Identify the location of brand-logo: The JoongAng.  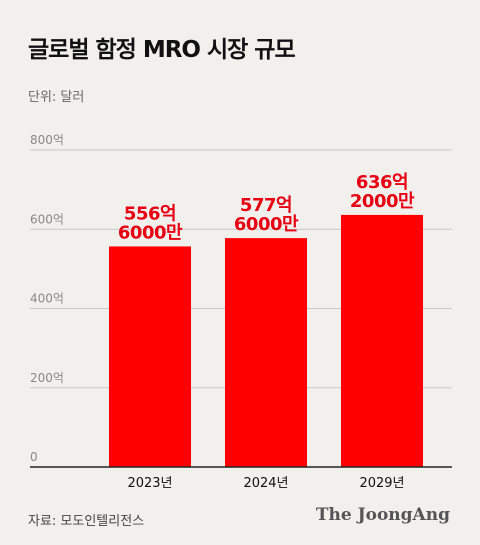
(382, 515).